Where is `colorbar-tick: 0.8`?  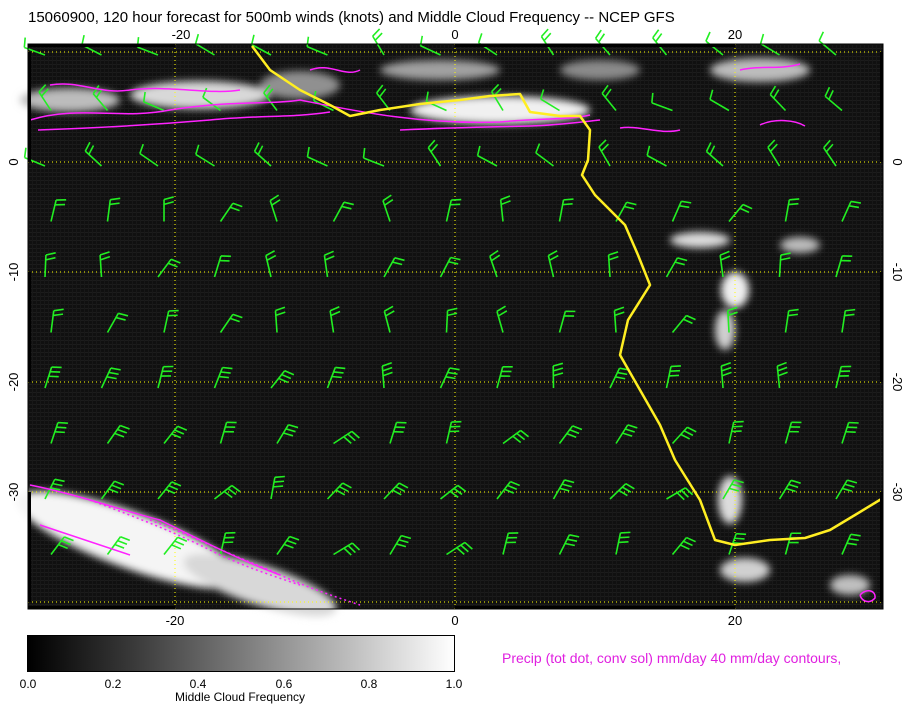 colorbar-tick: 0.8 is located at coordinates (369, 684).